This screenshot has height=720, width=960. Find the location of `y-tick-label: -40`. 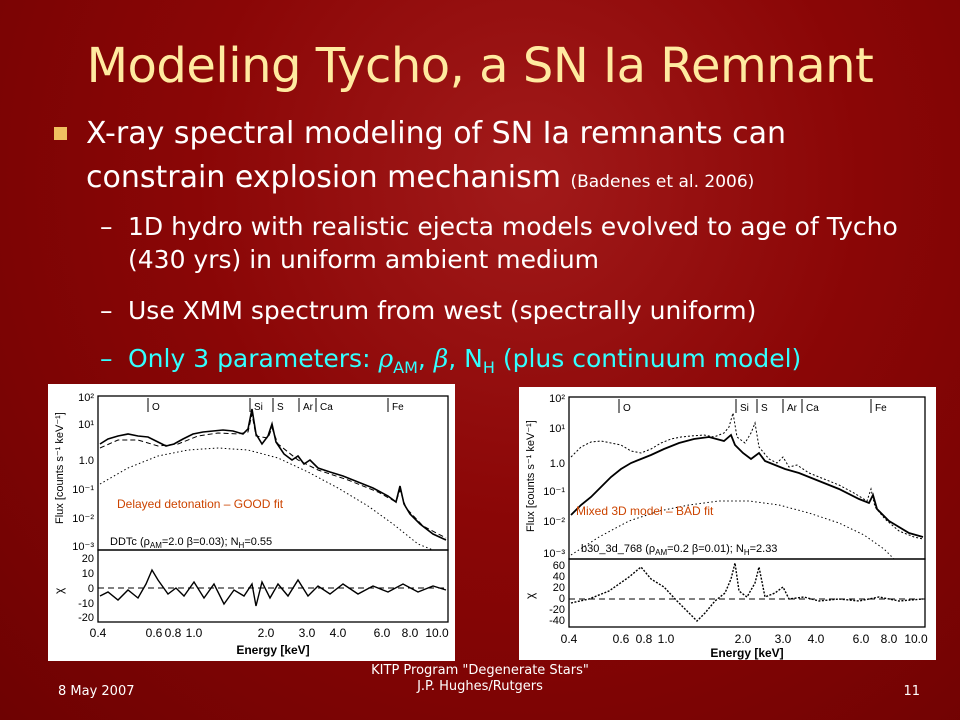

y-tick-label: -40 is located at coordinates (557, 621).